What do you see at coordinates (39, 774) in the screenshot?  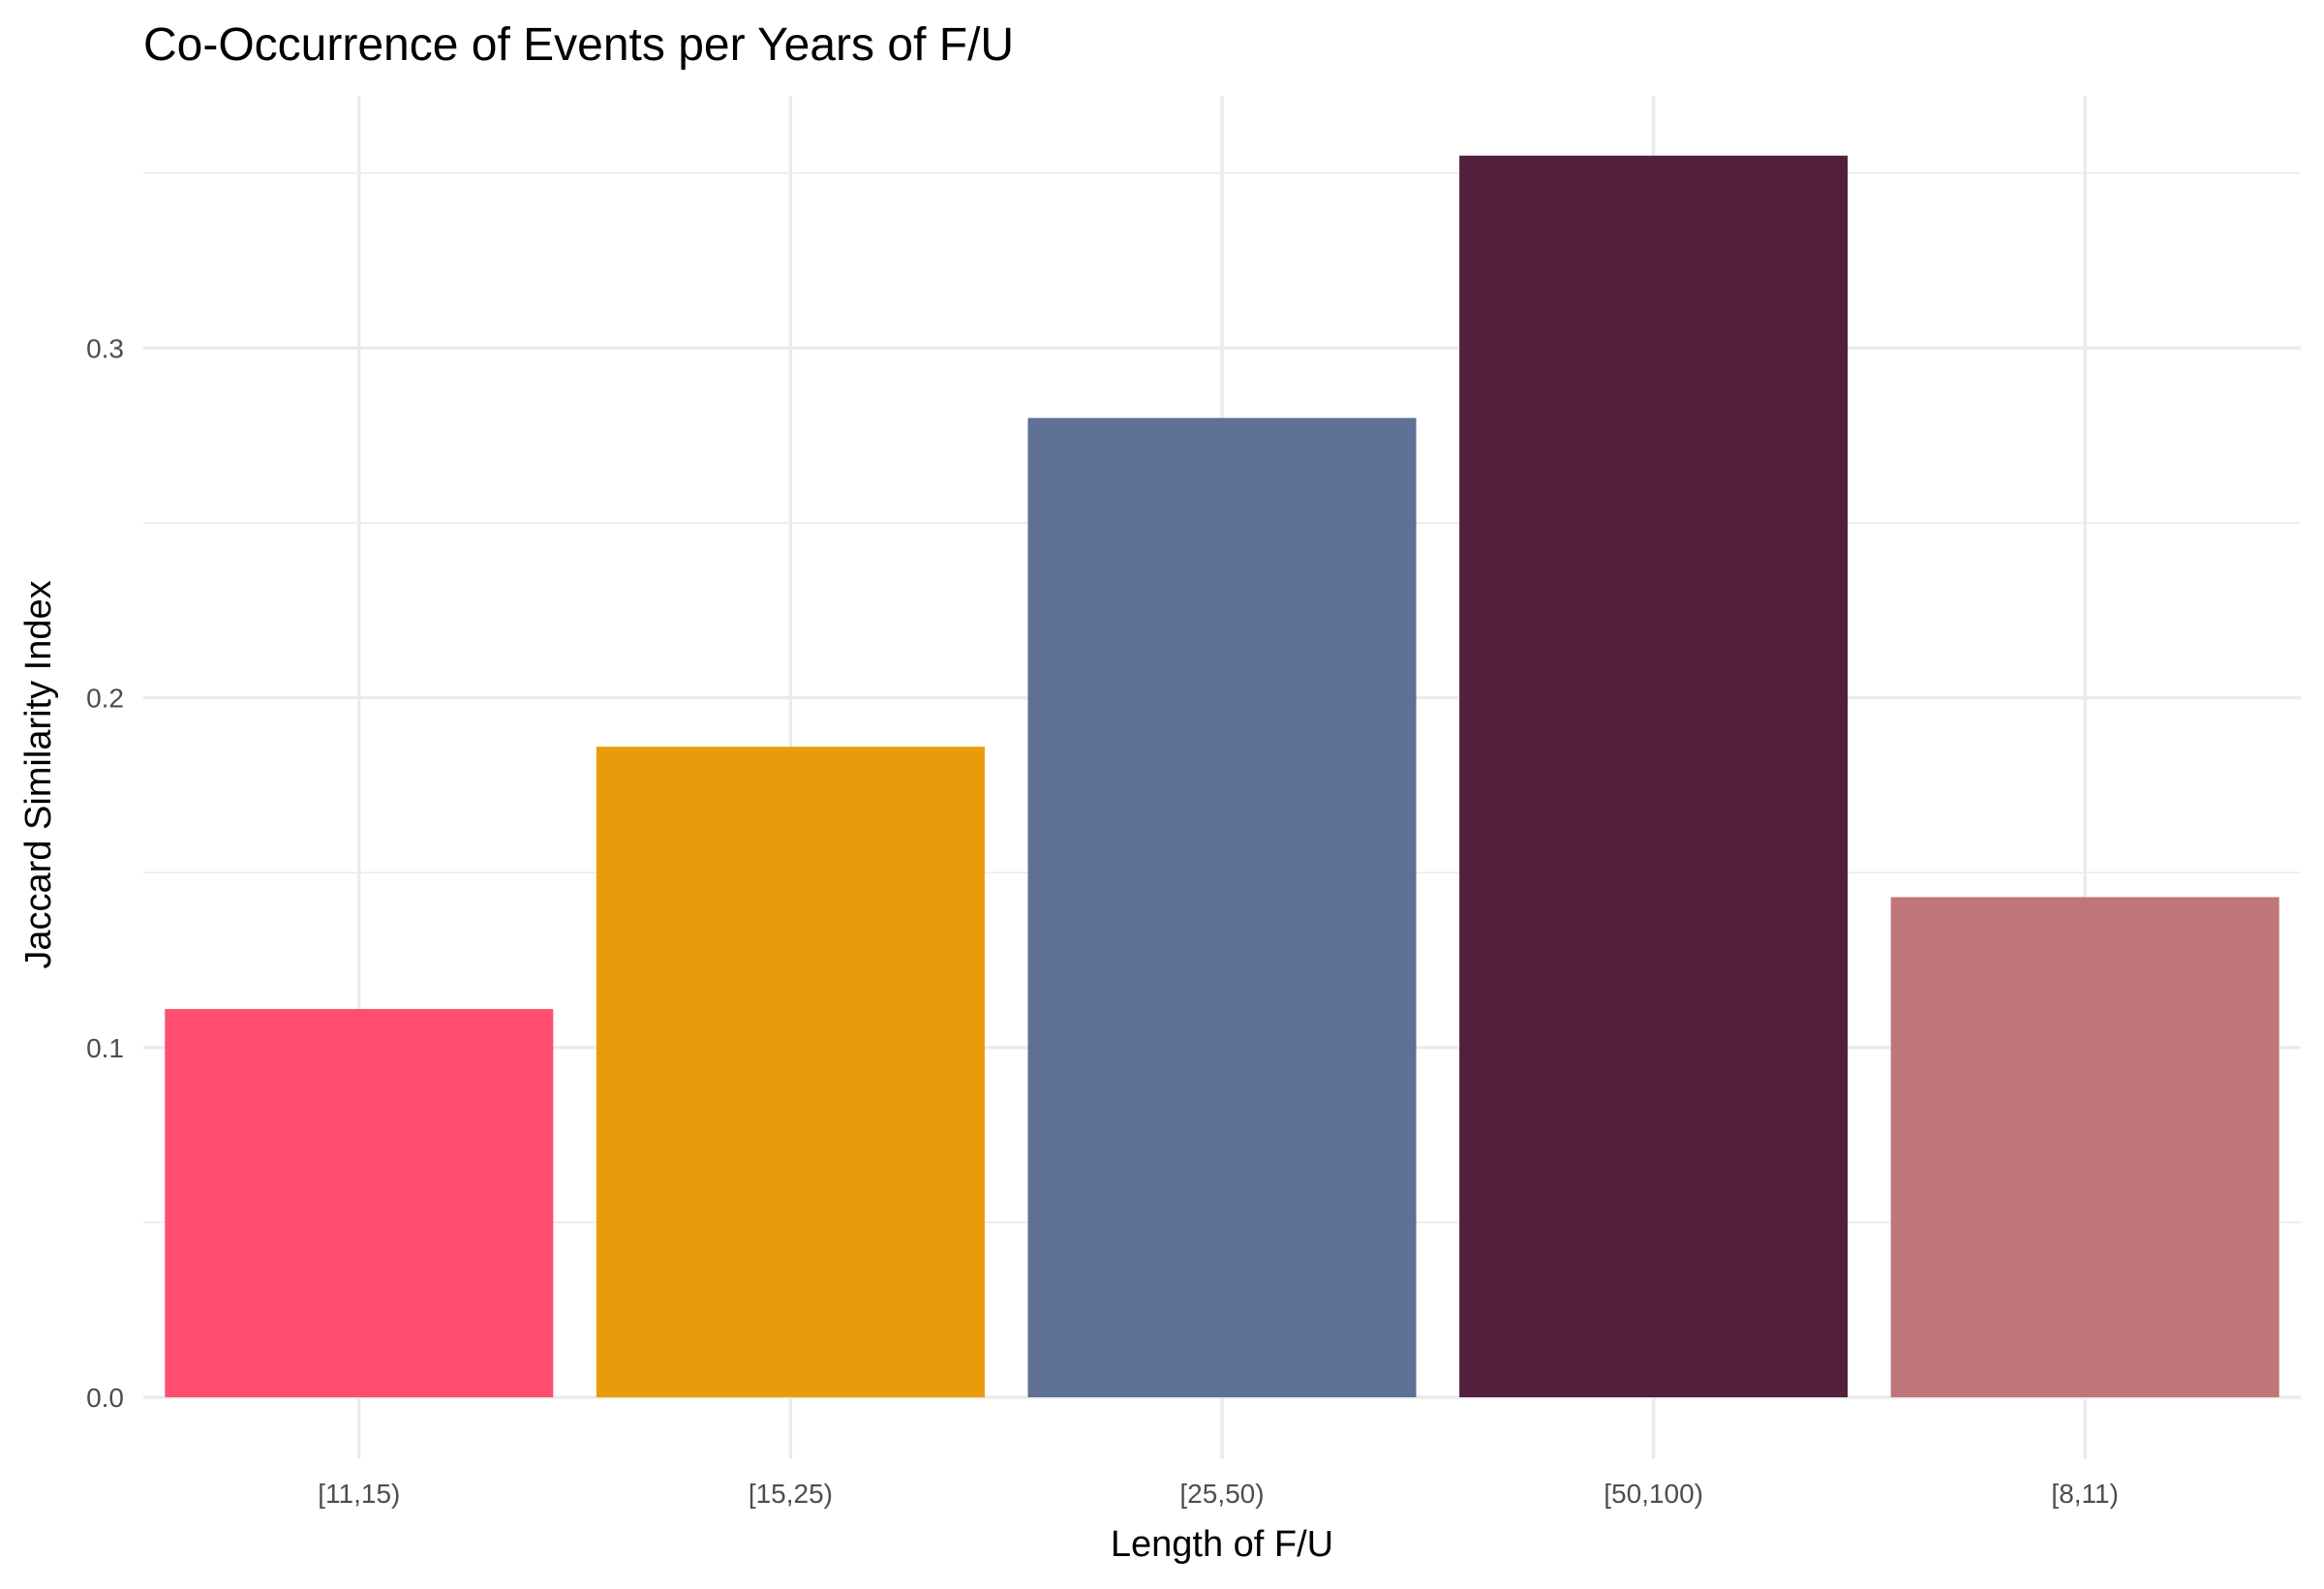 I see `y-axis-title: Jaccard Similarity Index` at bounding box center [39, 774].